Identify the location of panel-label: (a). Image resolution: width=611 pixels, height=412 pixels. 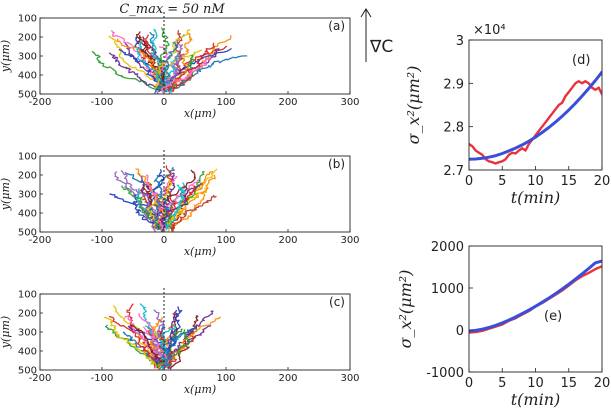
(336, 26).